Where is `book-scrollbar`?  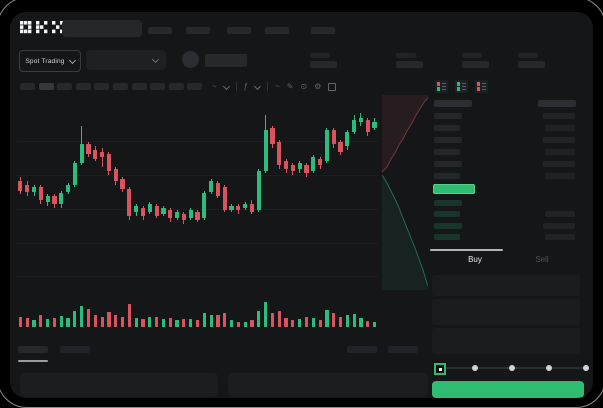
book-scrollbar is located at coordinates (466, 250).